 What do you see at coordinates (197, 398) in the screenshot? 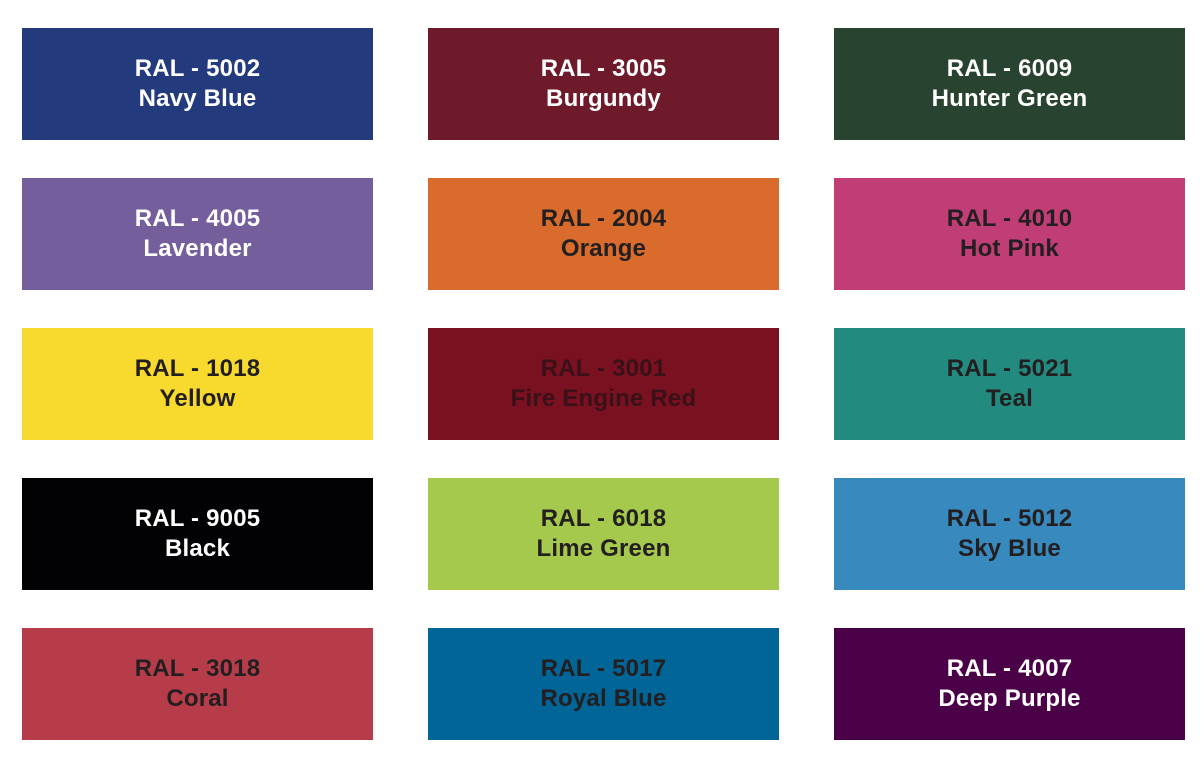
I see `swatch-name: Yellow` at bounding box center [197, 398].